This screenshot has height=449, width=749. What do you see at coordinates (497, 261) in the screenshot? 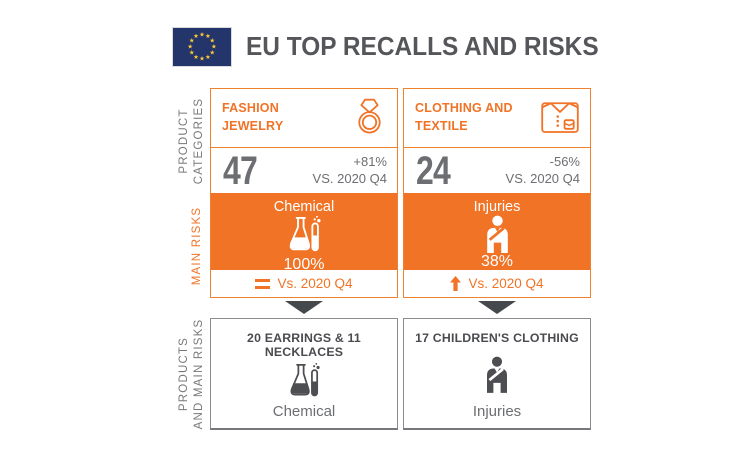
I see `risk-percent: 38%` at bounding box center [497, 261].